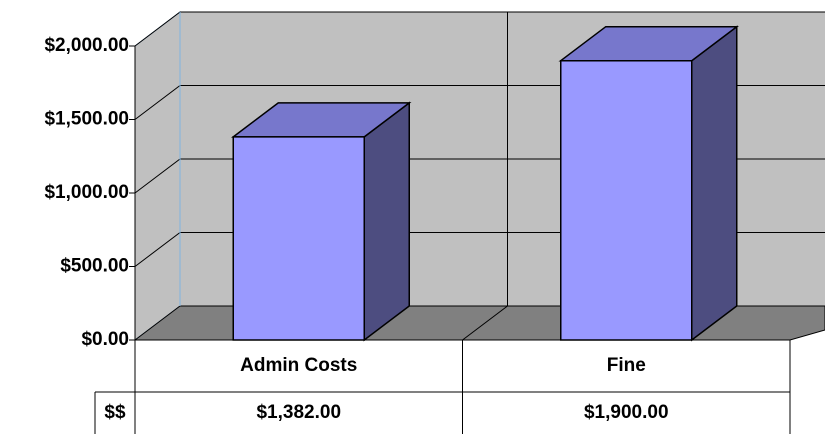  Describe the element at coordinates (115, 412) in the screenshot. I see `legend-label: $$` at that location.